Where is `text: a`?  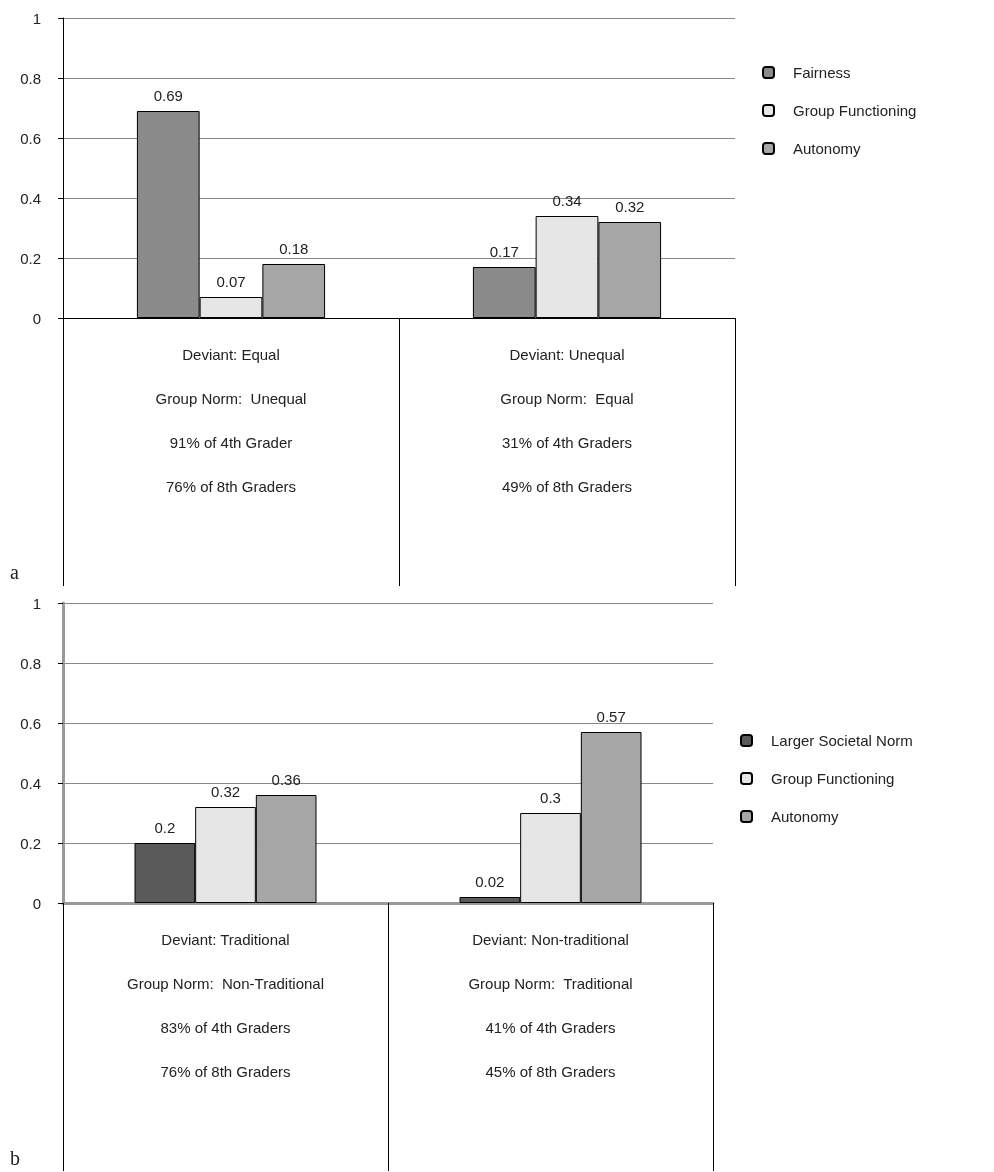 text: a is located at coordinates (14, 572).